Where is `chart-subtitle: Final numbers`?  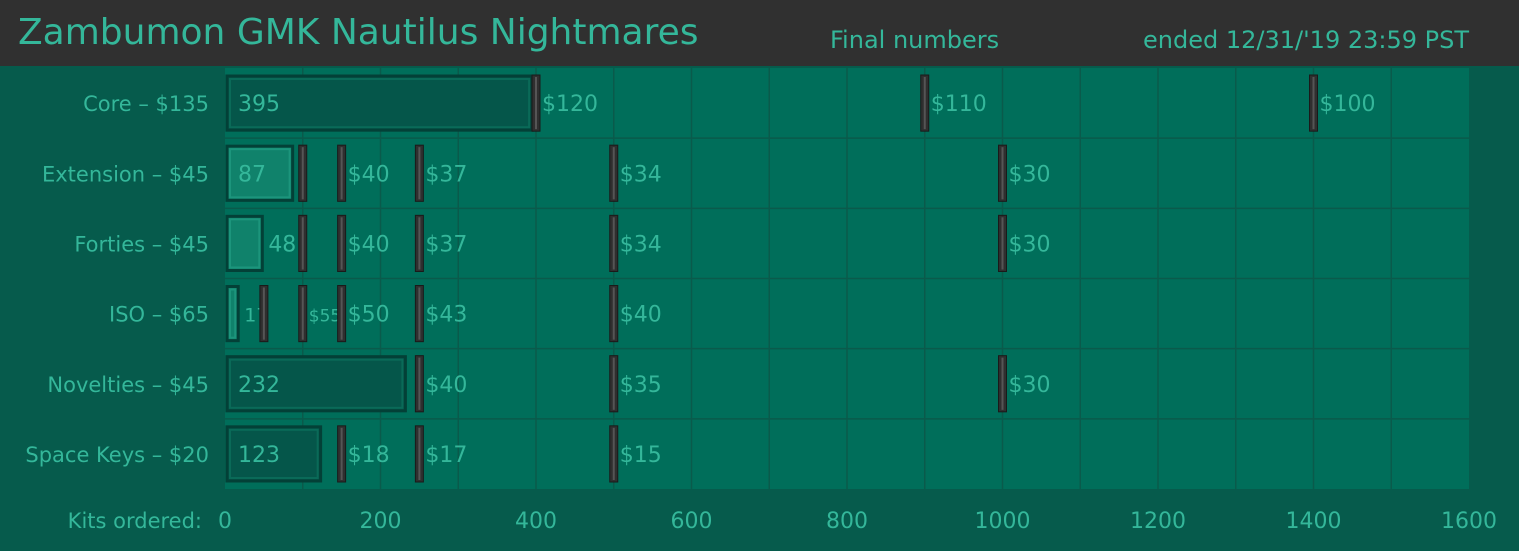 chart-subtitle: Final numbers is located at coordinates (915, 40).